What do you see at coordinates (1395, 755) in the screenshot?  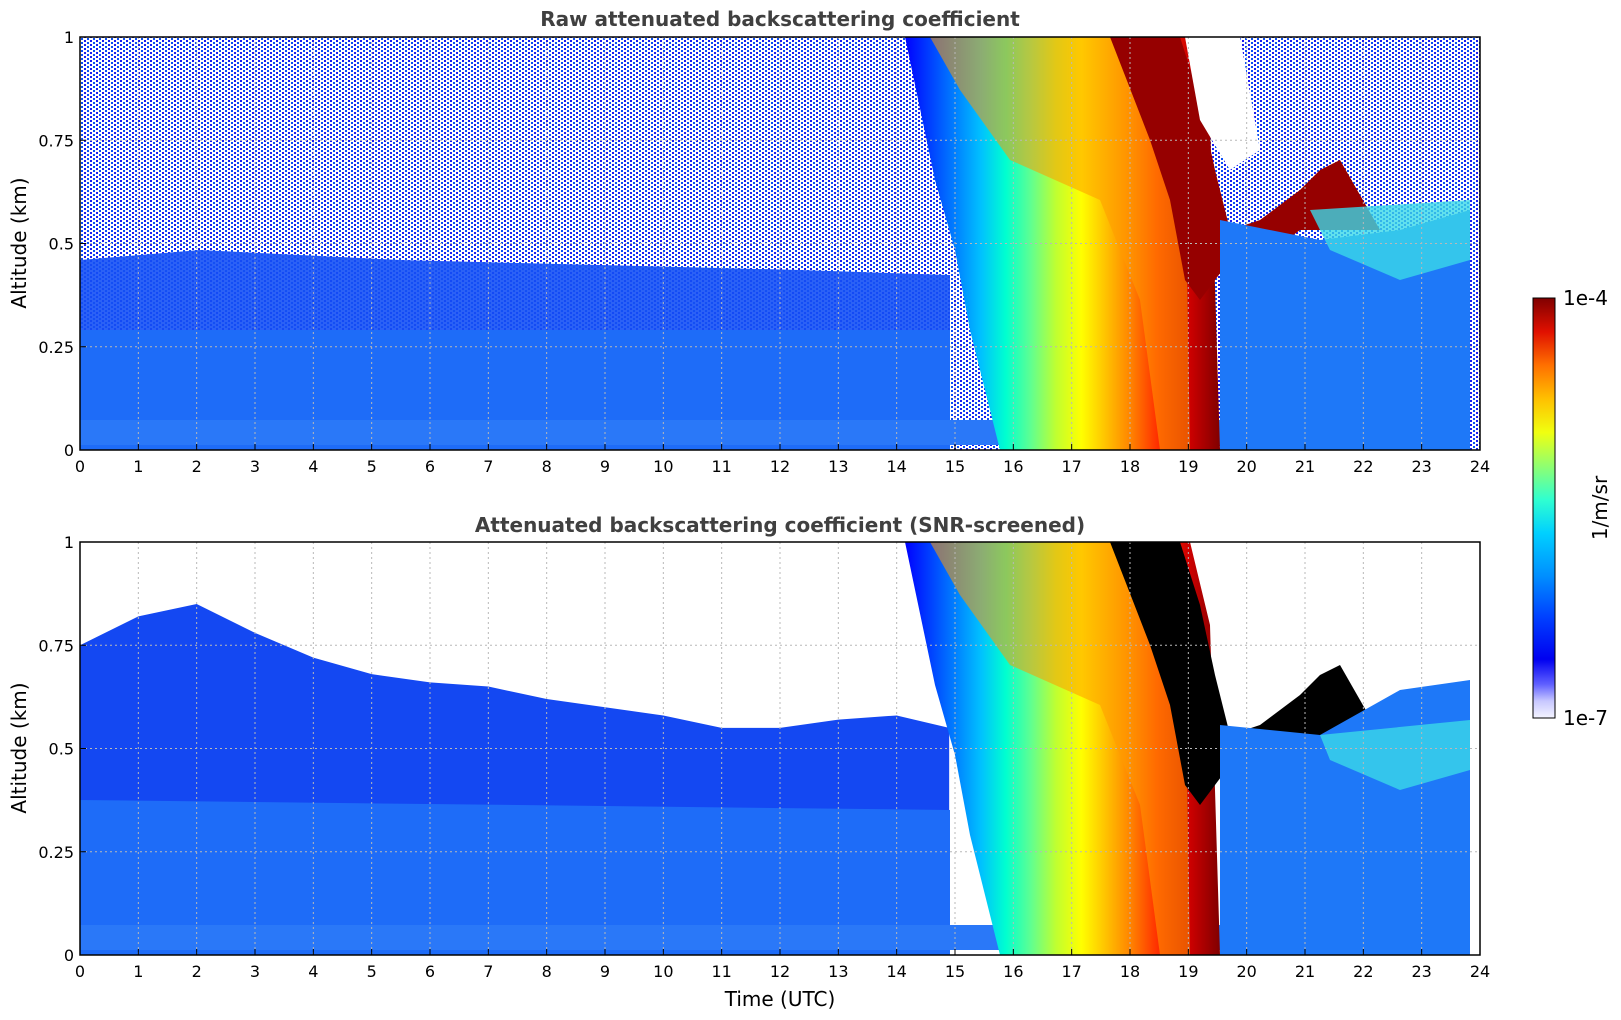 I see `screened-right-layer-top` at bounding box center [1395, 755].